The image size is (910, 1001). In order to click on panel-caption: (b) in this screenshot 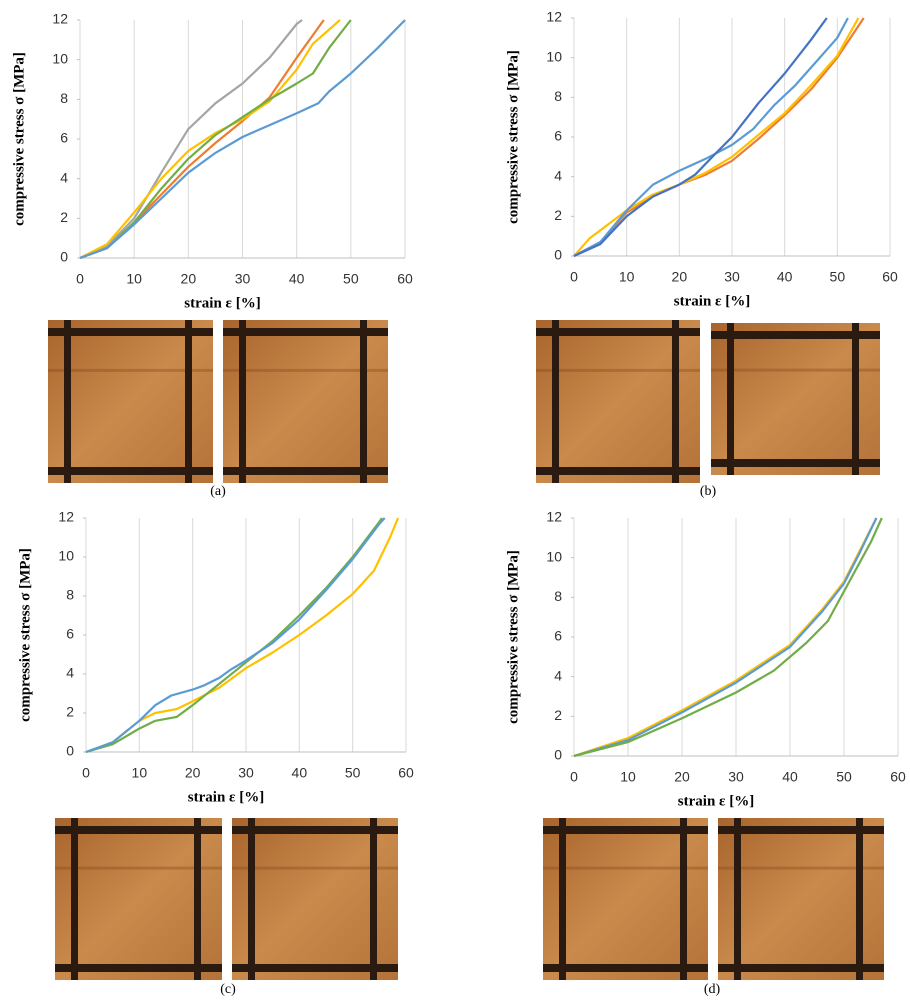, I will do `click(708, 491)`.